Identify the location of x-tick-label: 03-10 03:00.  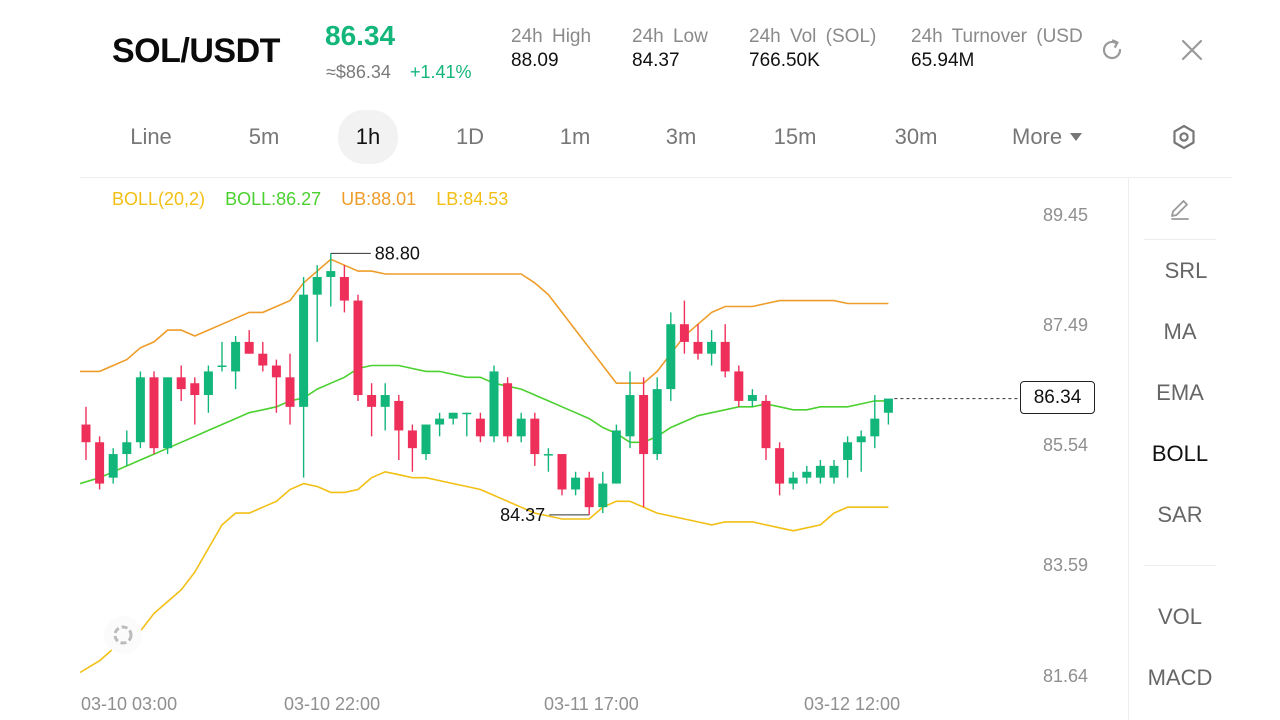
(129, 704).